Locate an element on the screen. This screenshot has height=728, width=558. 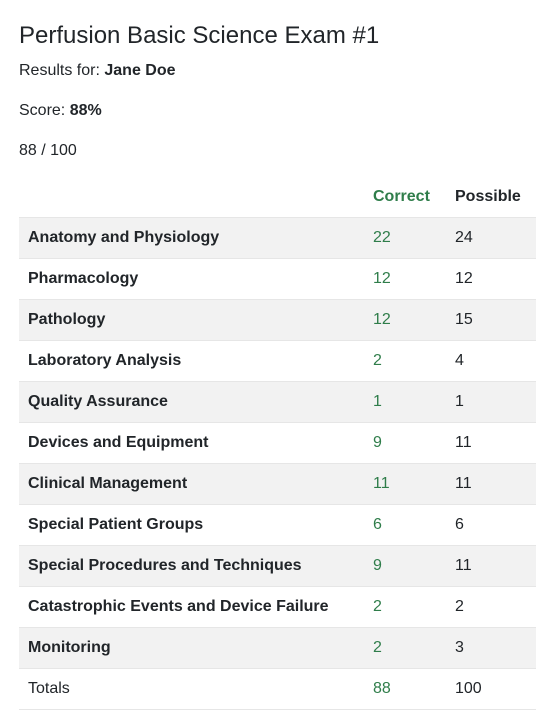
possible-cell: 24 is located at coordinates (491, 238).